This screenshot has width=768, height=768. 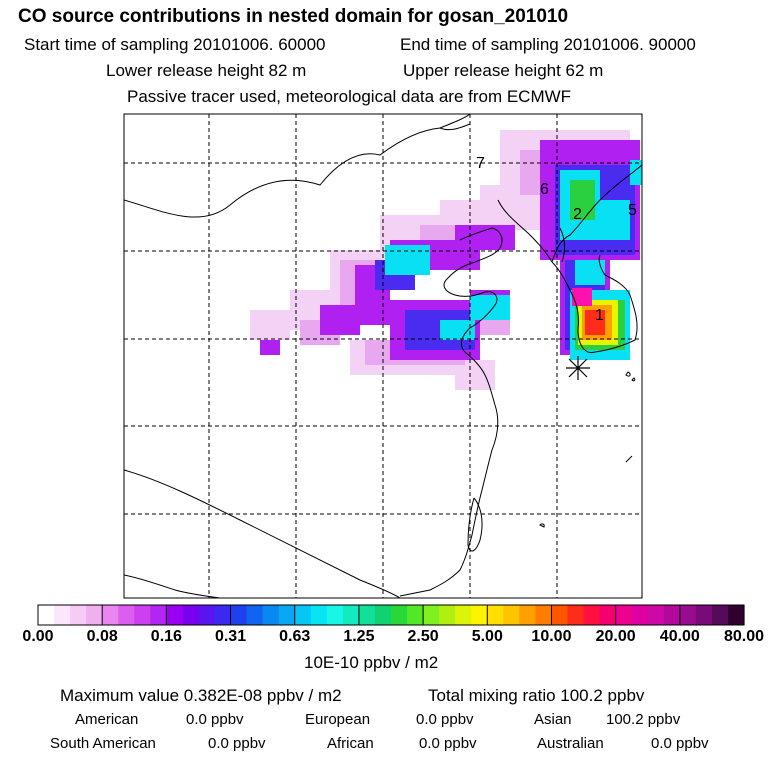 I want to click on colorbar-tick-label: 0.63, so click(x=295, y=636).